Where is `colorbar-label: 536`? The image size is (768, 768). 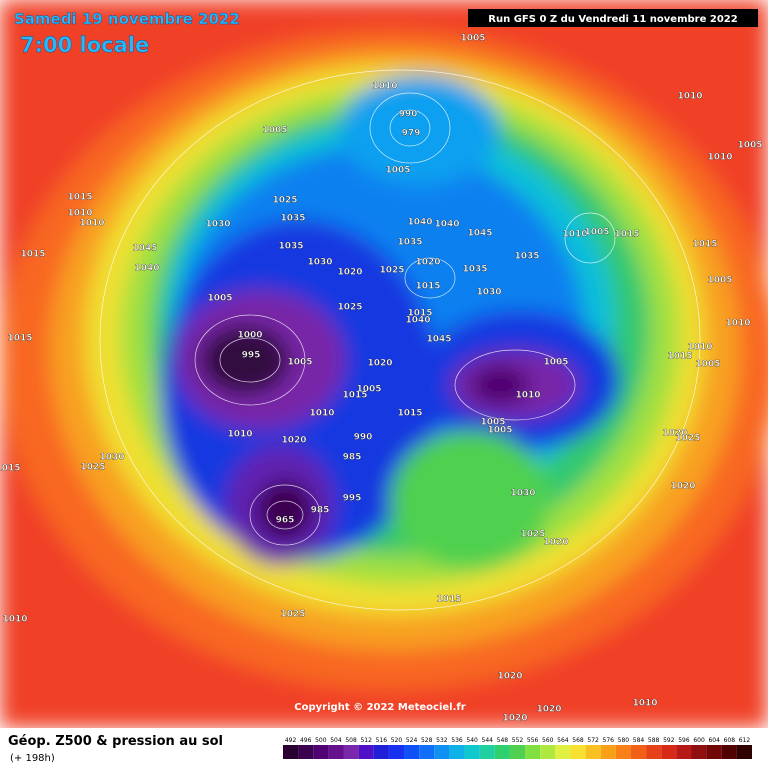 colorbar-label: 536 is located at coordinates (457, 740).